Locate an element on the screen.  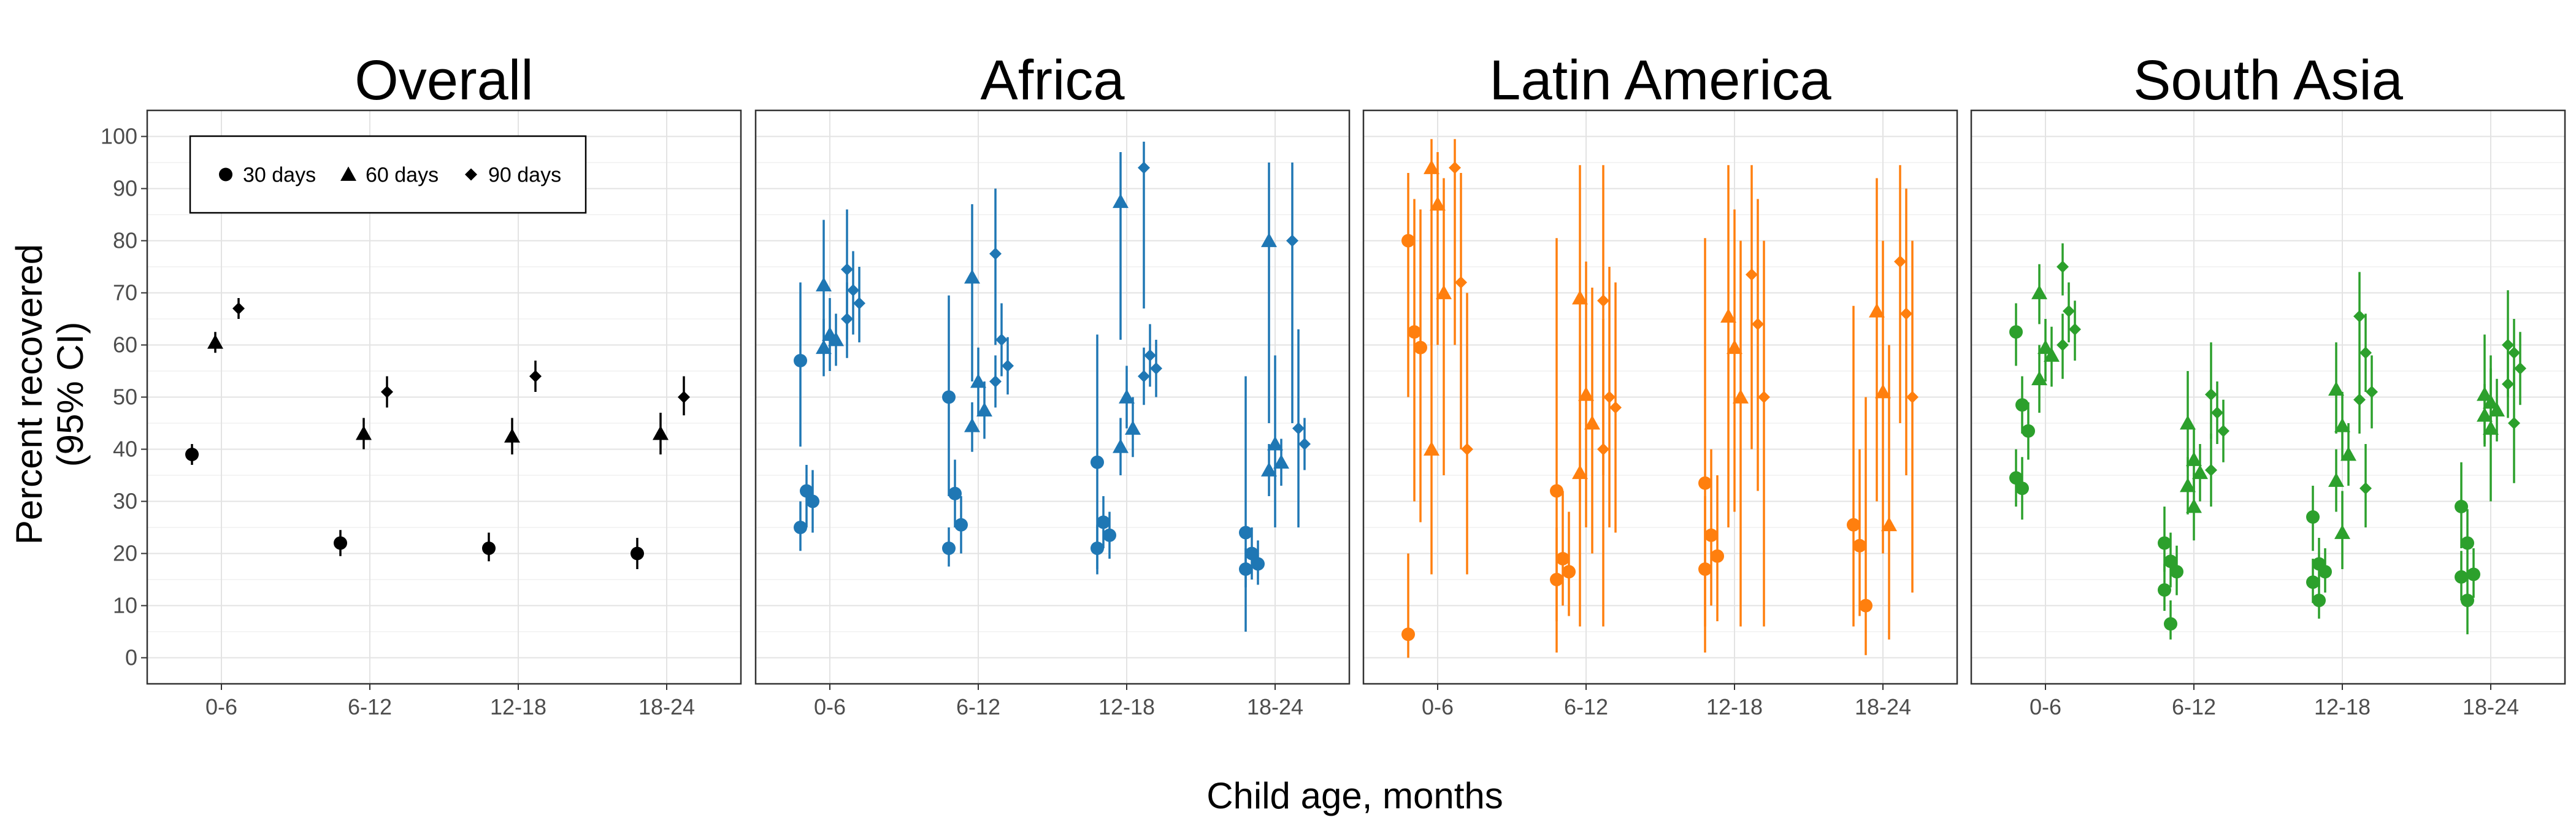
y-tick-label: 70 is located at coordinates (125, 292).